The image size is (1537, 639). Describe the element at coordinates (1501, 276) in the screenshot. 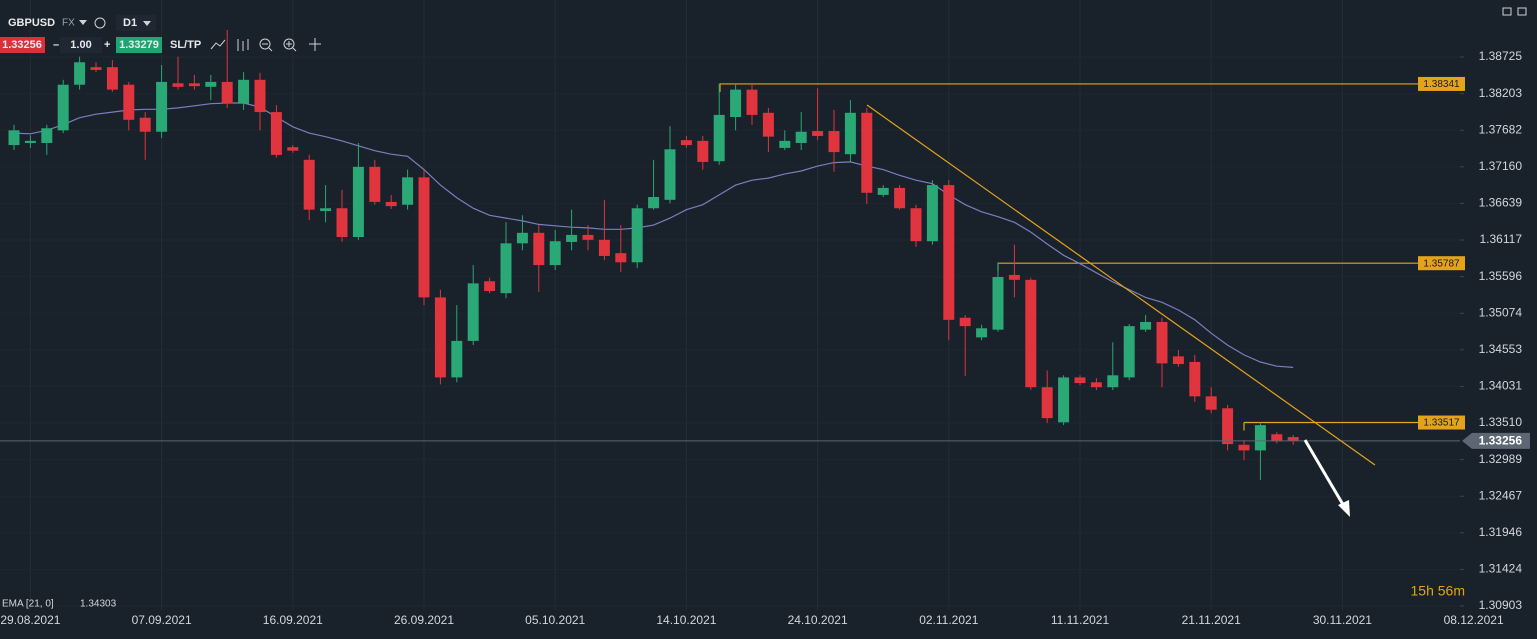

I see `y-tick-label: 1.35596` at that location.